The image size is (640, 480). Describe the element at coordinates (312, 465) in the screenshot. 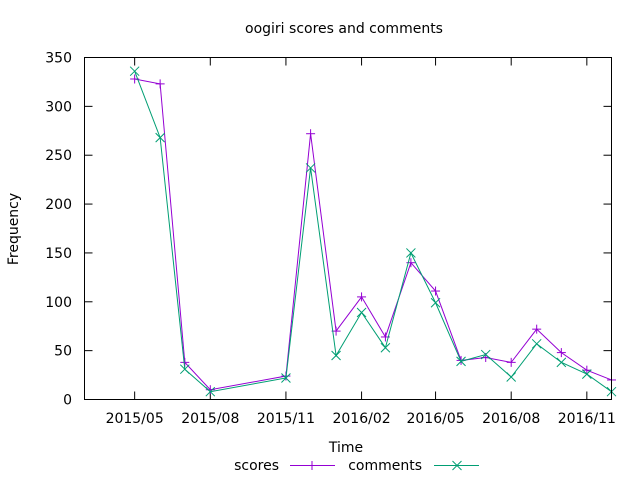

I see `legend-marker-scores` at that location.